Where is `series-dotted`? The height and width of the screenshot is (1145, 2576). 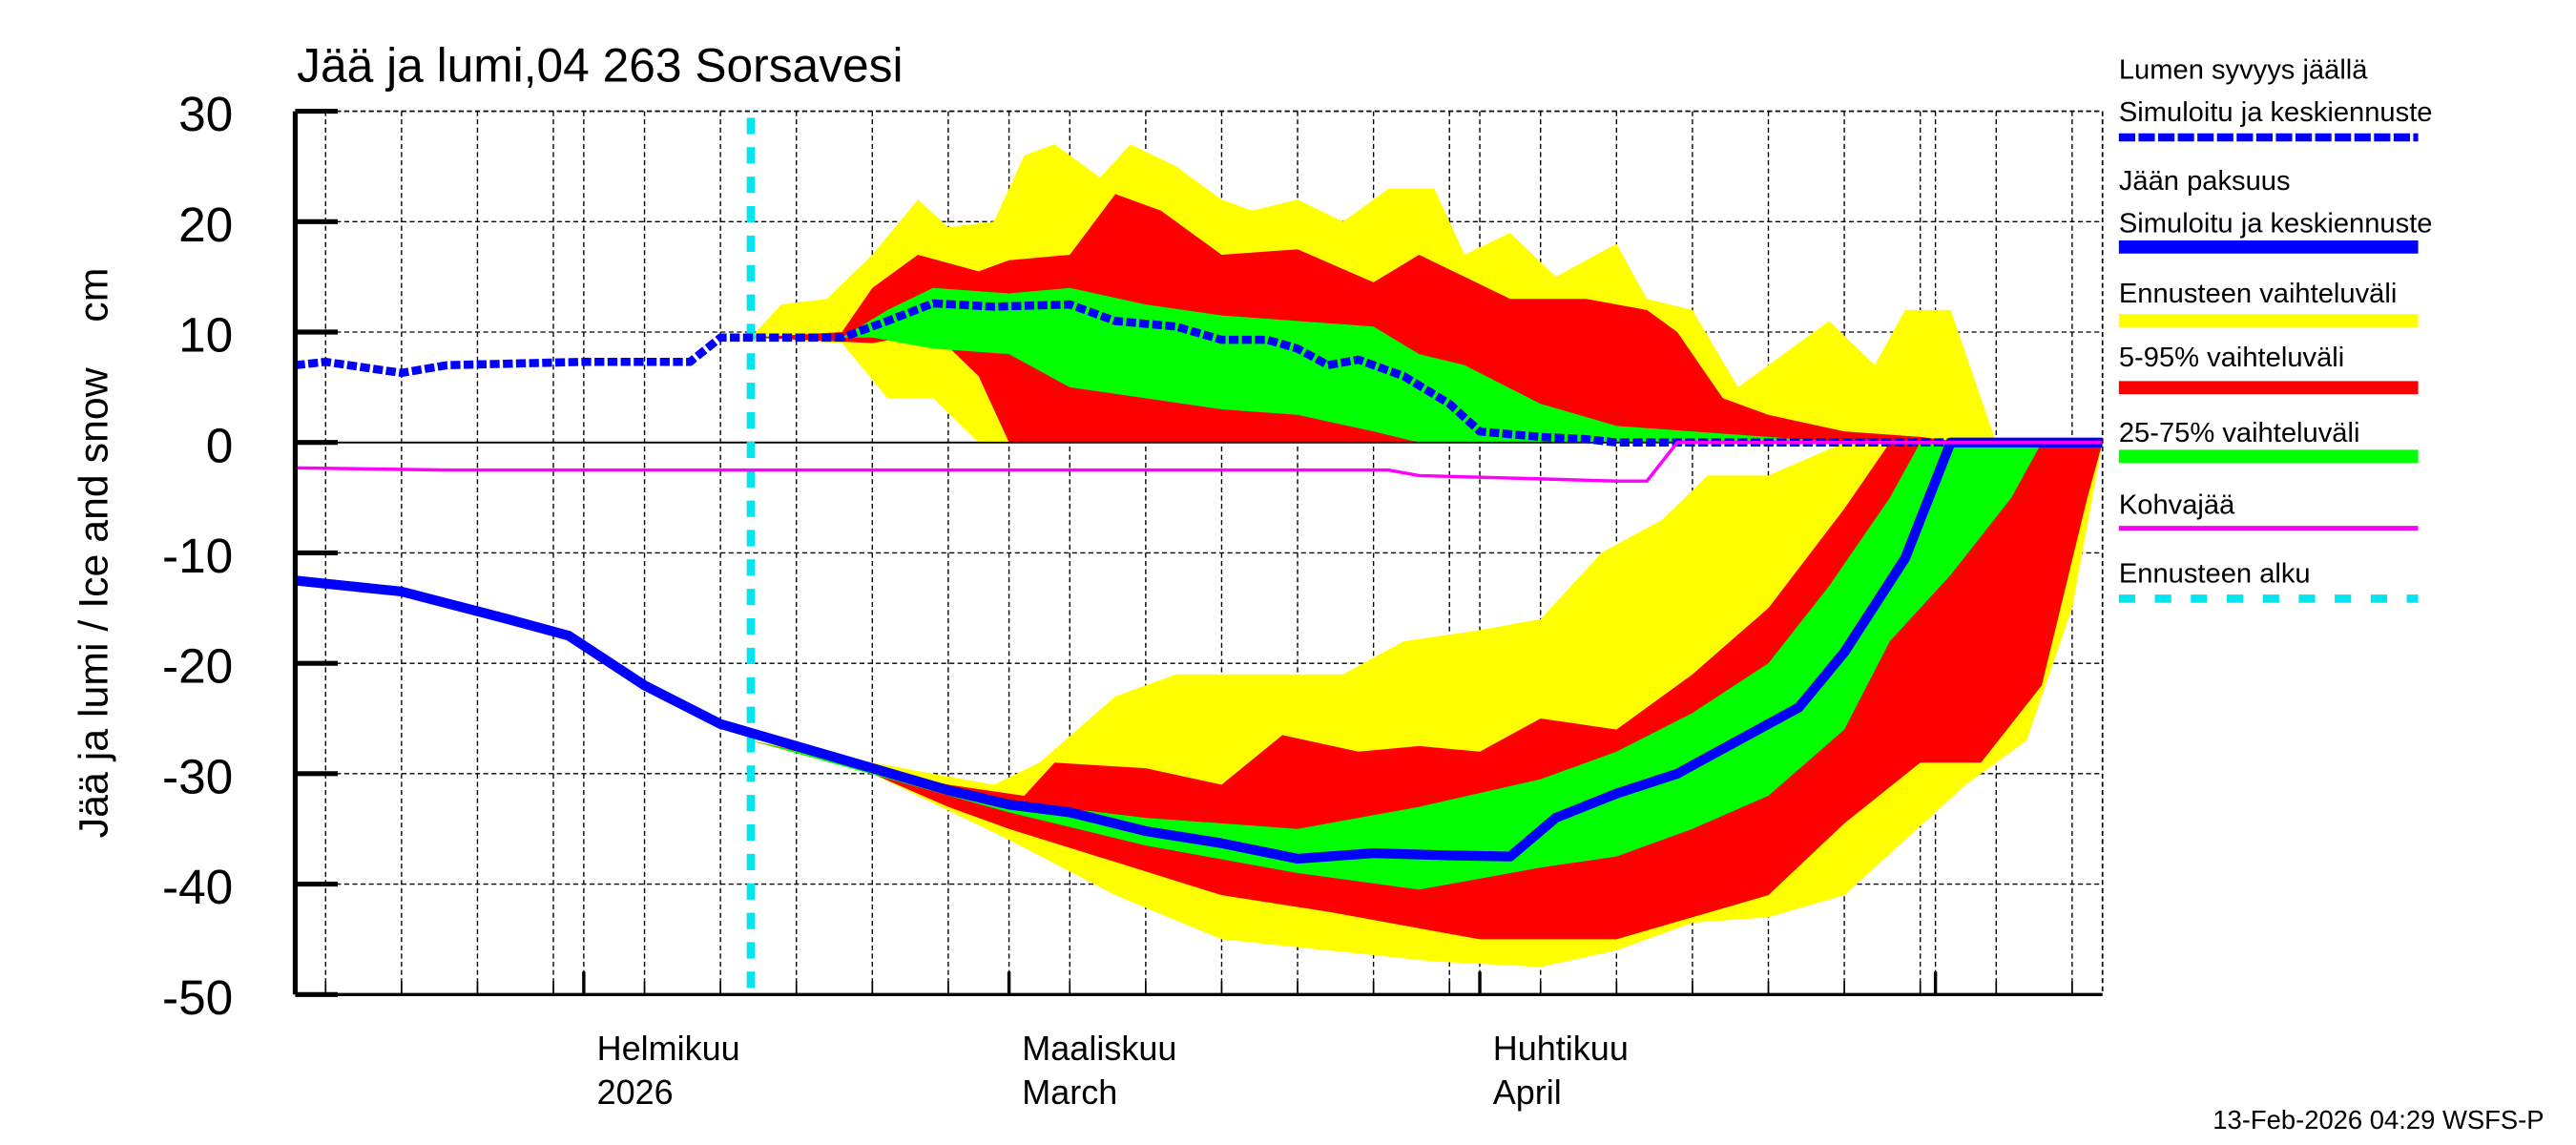
series-dotted is located at coordinates (1198, 373).